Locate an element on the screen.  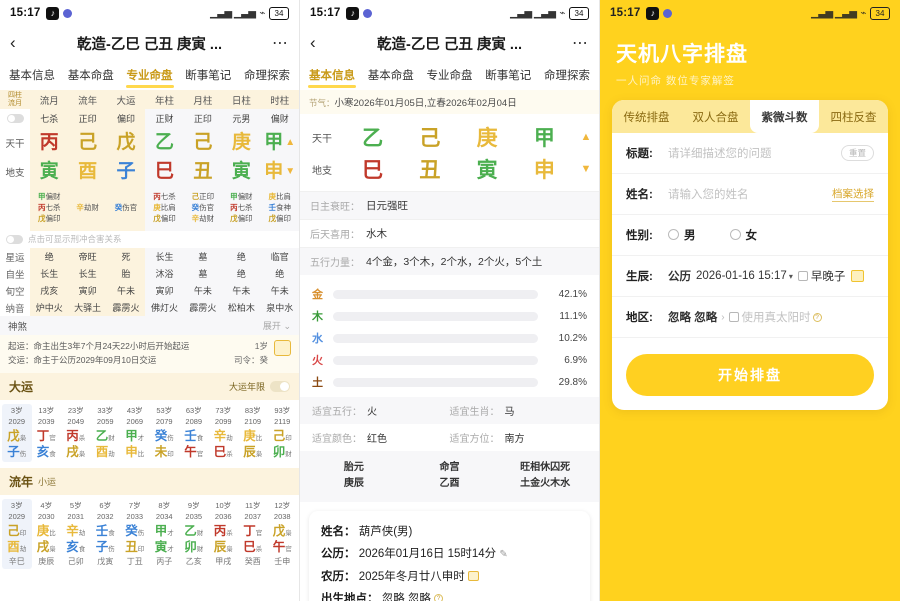
suit-value-0: 火 is located at coordinates (372, 412).